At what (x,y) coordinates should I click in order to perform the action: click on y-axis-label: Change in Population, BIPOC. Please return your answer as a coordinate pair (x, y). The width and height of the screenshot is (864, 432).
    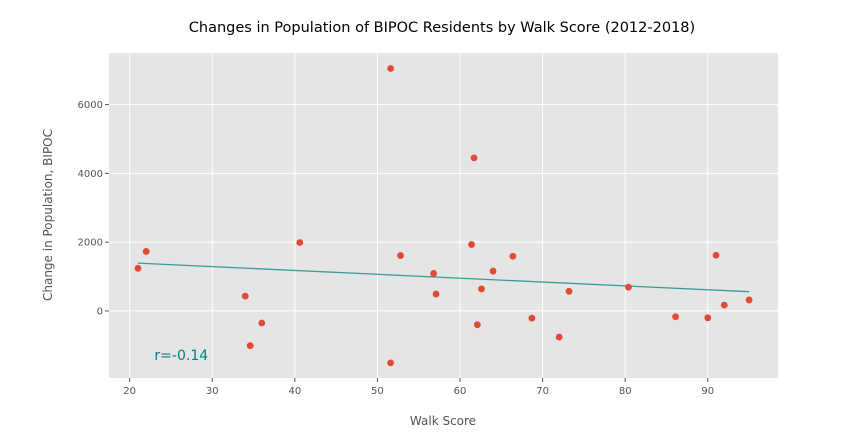
    Looking at the image, I should click on (48, 215).